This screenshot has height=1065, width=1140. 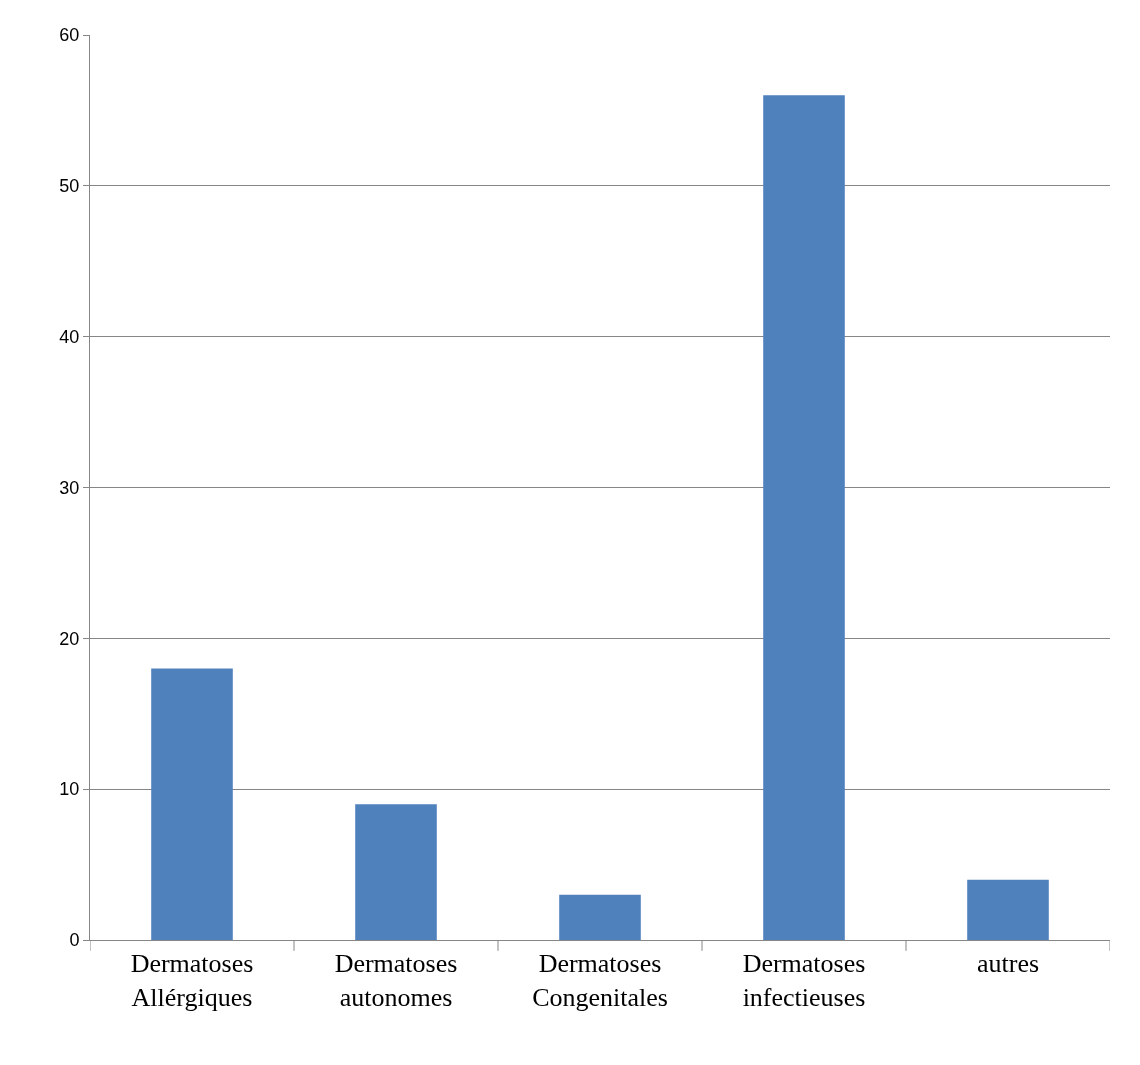 What do you see at coordinates (74, 940) in the screenshot?
I see `y-tick-label: 0` at bounding box center [74, 940].